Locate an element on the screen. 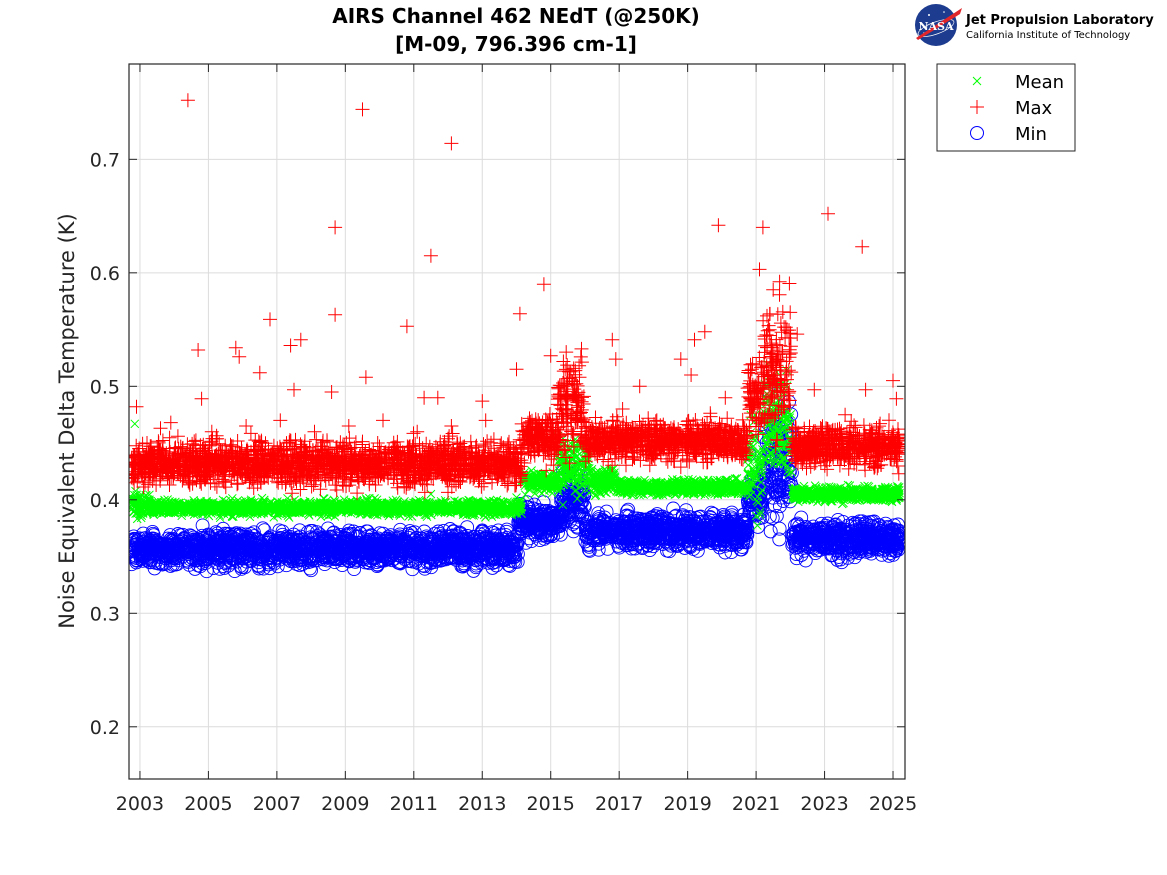 This screenshot has height=875, width=1167. series-min is located at coordinates (517, 481).